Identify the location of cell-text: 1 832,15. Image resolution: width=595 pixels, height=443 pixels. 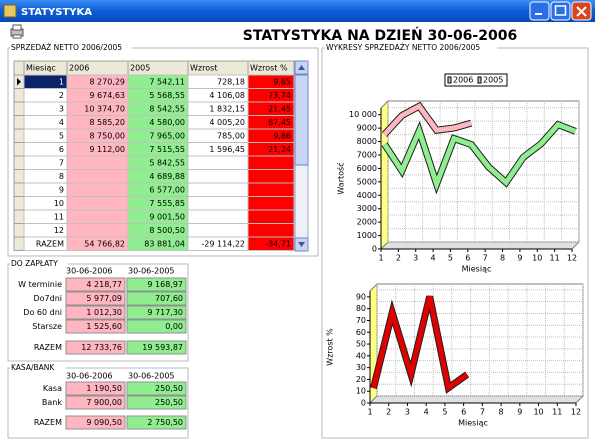
(227, 108).